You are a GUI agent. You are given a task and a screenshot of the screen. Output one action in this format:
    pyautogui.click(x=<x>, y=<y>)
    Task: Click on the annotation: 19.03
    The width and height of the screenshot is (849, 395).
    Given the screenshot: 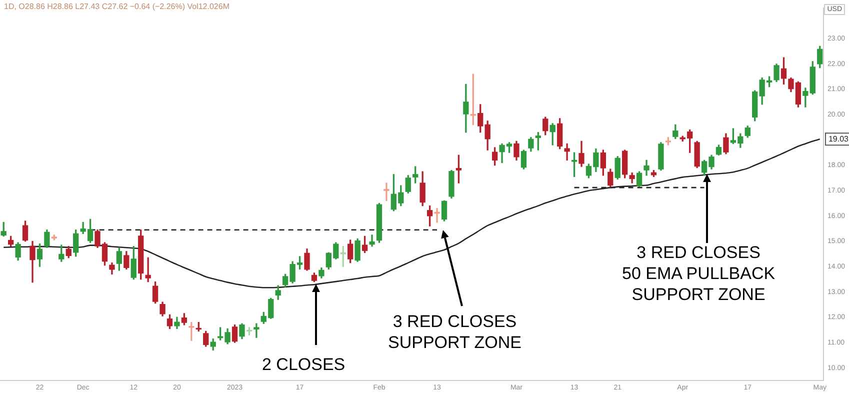 What is the action you would take?
    pyautogui.click(x=838, y=139)
    